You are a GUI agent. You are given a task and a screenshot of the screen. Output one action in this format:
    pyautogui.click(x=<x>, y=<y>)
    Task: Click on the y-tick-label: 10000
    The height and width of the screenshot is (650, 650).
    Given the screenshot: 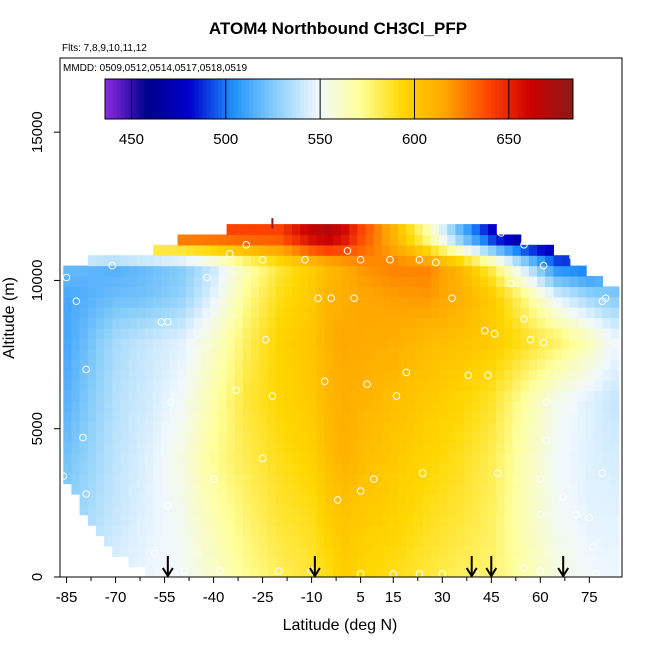 What is the action you would take?
    pyautogui.click(x=37, y=281)
    